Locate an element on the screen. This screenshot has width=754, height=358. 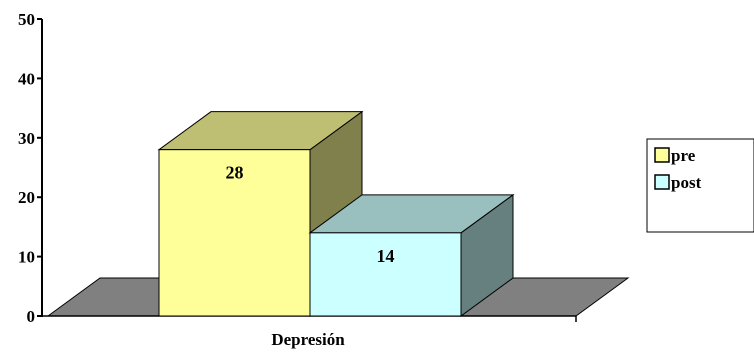
y-tick-label: 40 is located at coordinates (26, 78).